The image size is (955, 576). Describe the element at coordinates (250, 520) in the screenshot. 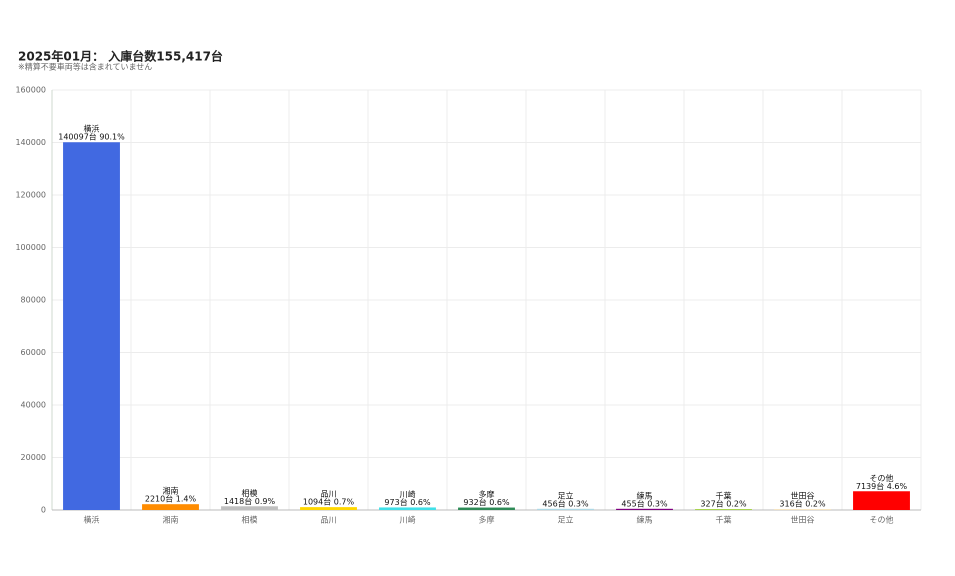

I see `x-tick-label: 相模` at that location.